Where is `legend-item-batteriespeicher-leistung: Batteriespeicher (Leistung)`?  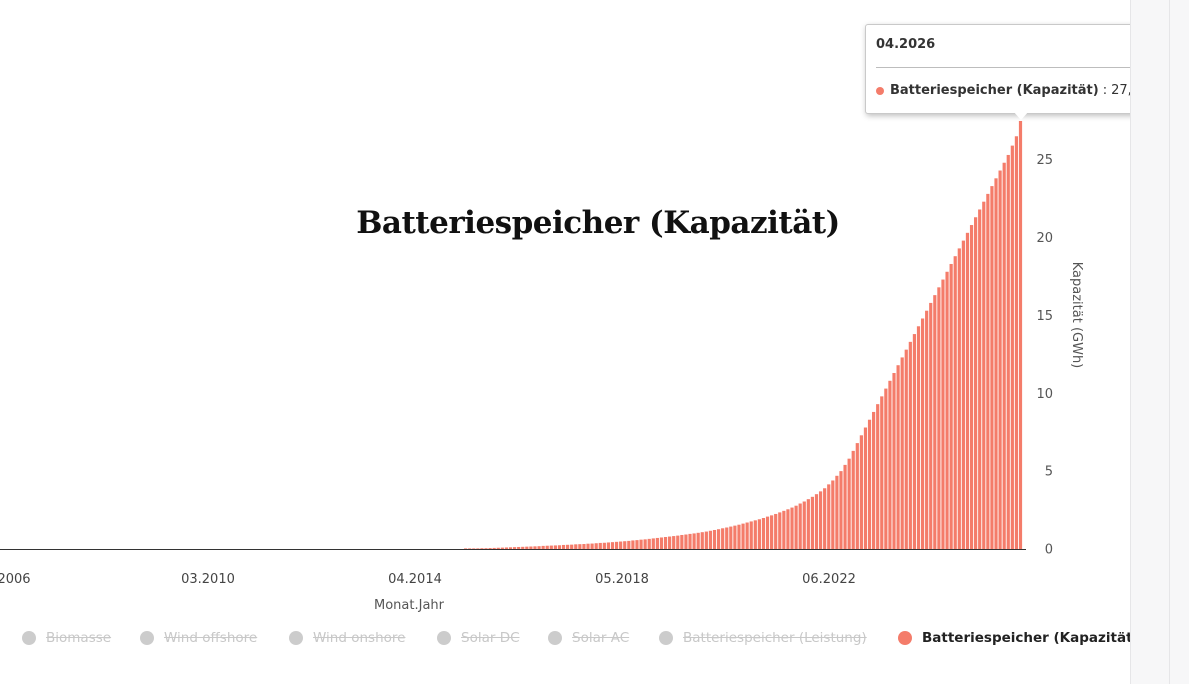
legend-item-batteriespeicher-leistung: Batteriespeicher (Leistung) is located at coordinates (763, 638).